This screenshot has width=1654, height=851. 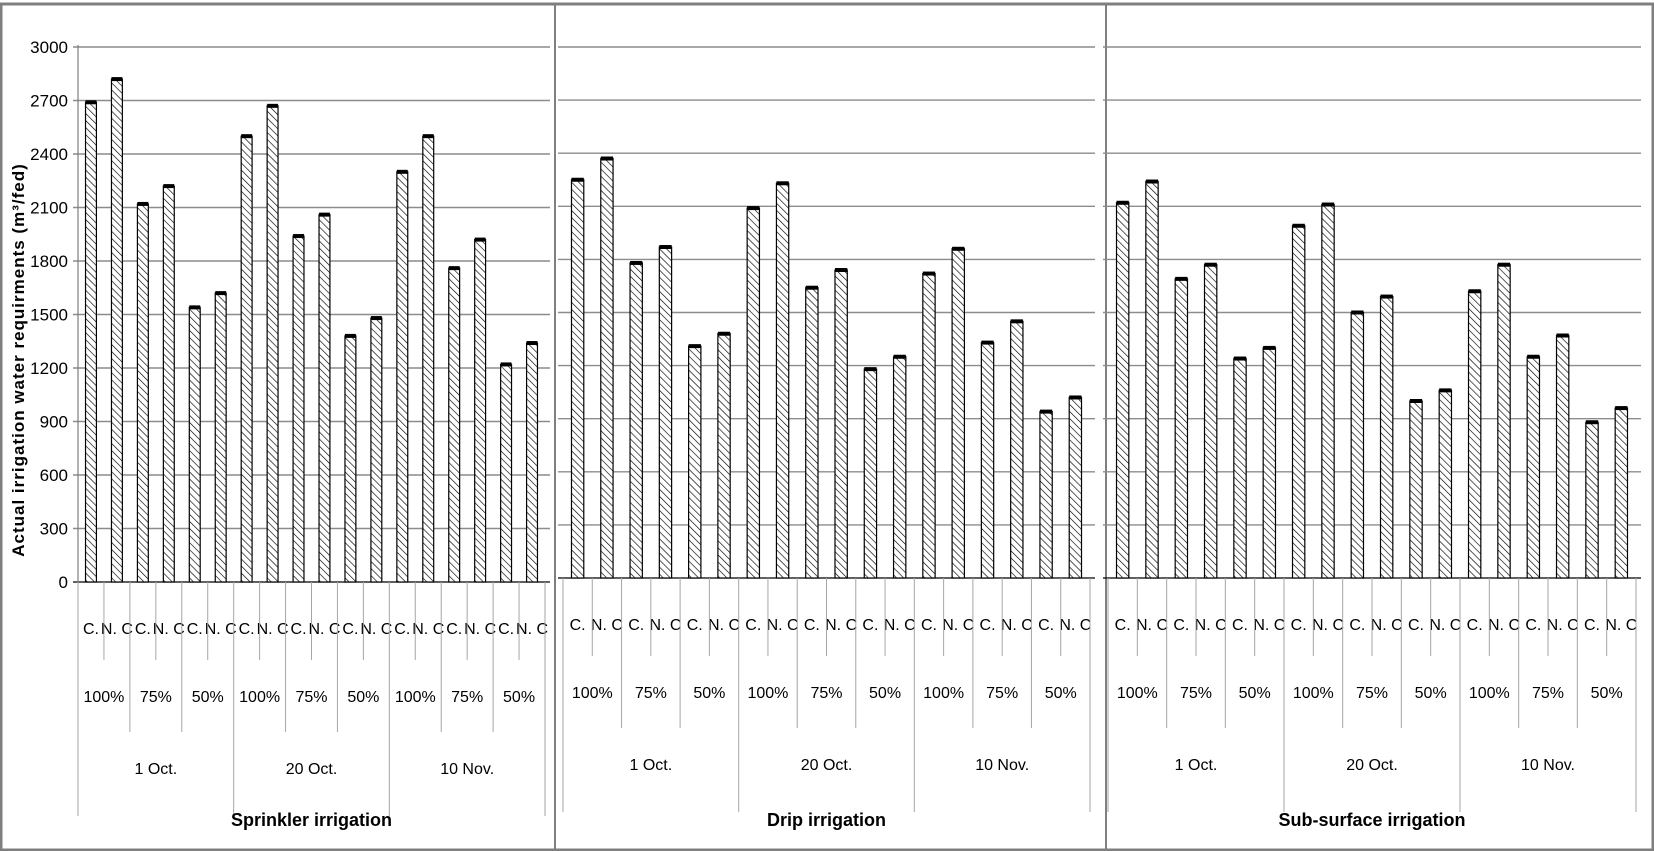 I want to click on category-label-date: 10 Nov., so click(x=1002, y=765).